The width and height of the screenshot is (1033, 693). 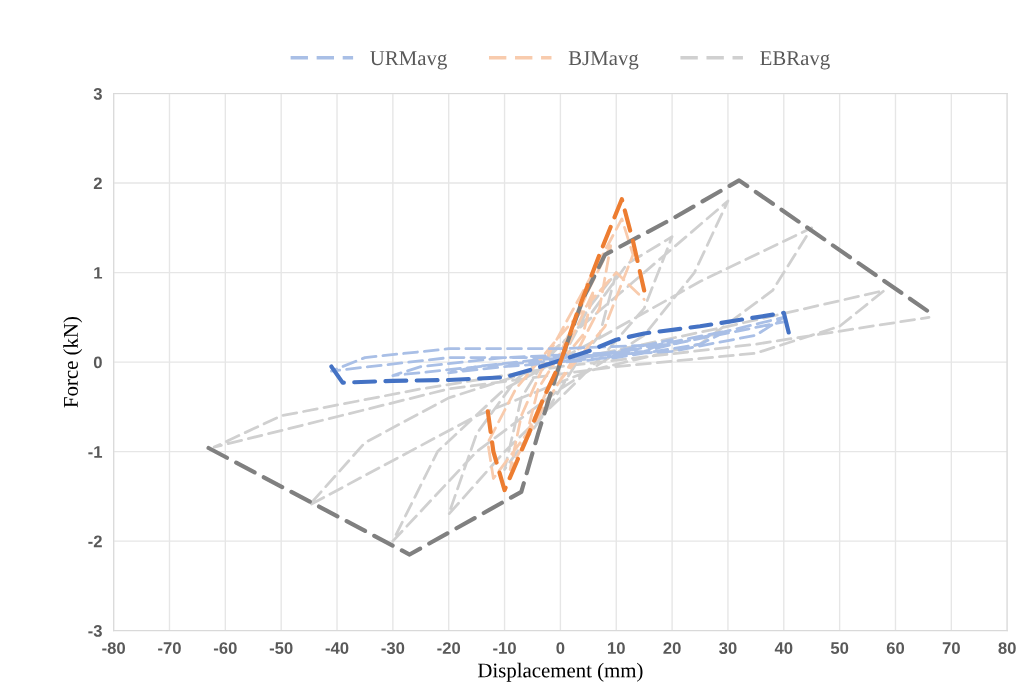 I want to click on x-tick-label: 10, so click(x=616, y=648).